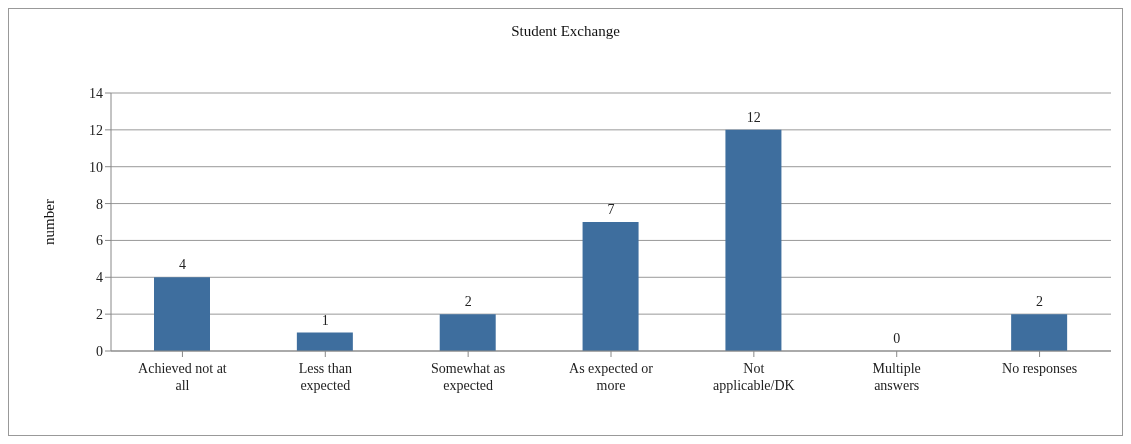 This screenshot has width=1131, height=444. What do you see at coordinates (182, 265) in the screenshot?
I see `data-label: 4` at bounding box center [182, 265].